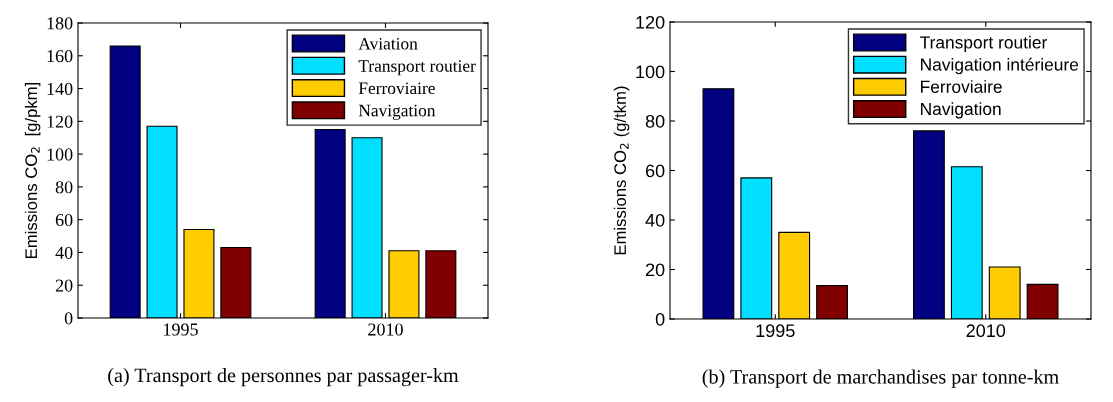 The height and width of the screenshot is (402, 1113). What do you see at coordinates (60, 88) in the screenshot?
I see `y-tick-label: 140` at bounding box center [60, 88].